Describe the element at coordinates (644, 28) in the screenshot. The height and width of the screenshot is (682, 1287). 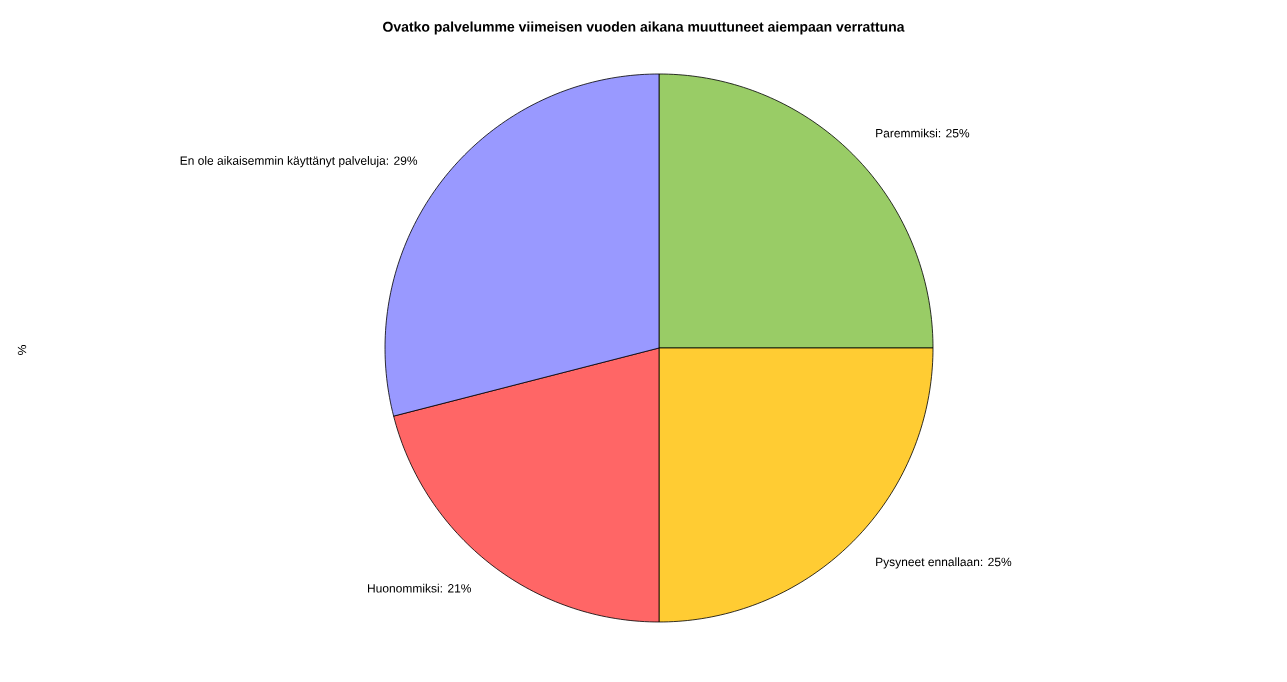
I see `chart-title: Ovatko palvelumme viimeisen vuoden aikana muuttuneet aiempaan verrattuna` at that location.